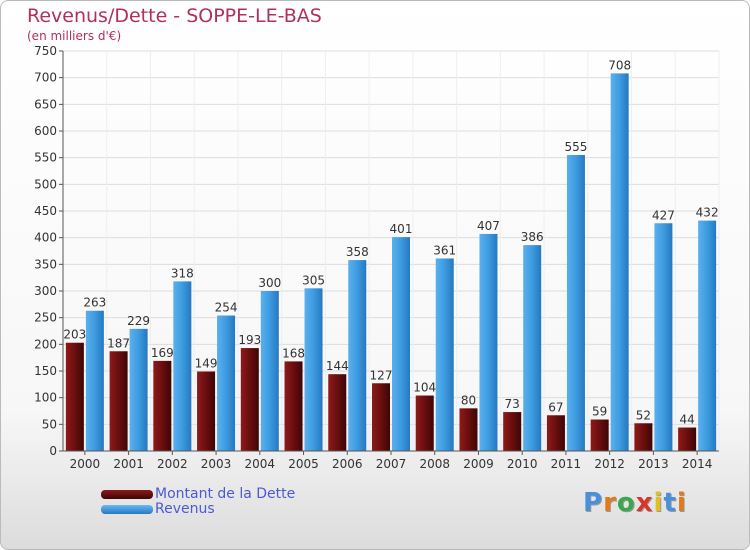 The width and height of the screenshot is (750, 550). Describe the element at coordinates (512, 404) in the screenshot. I see `data-label-debt: 73` at that location.